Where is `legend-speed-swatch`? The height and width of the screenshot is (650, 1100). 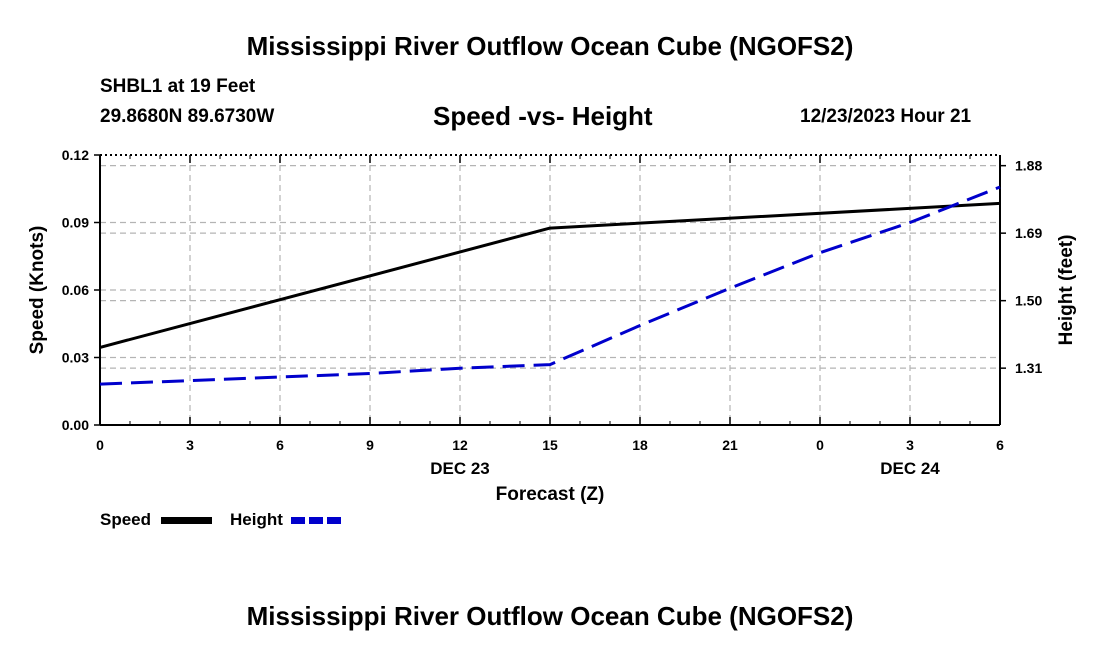
legend-speed-swatch is located at coordinates (186, 520).